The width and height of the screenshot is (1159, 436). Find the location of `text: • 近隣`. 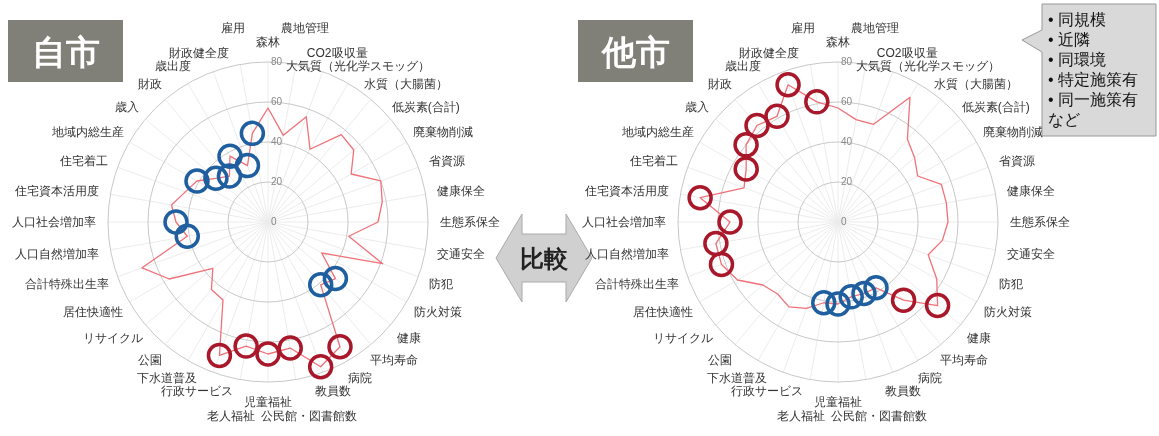

text: • 近隣 is located at coordinates (1069, 39).